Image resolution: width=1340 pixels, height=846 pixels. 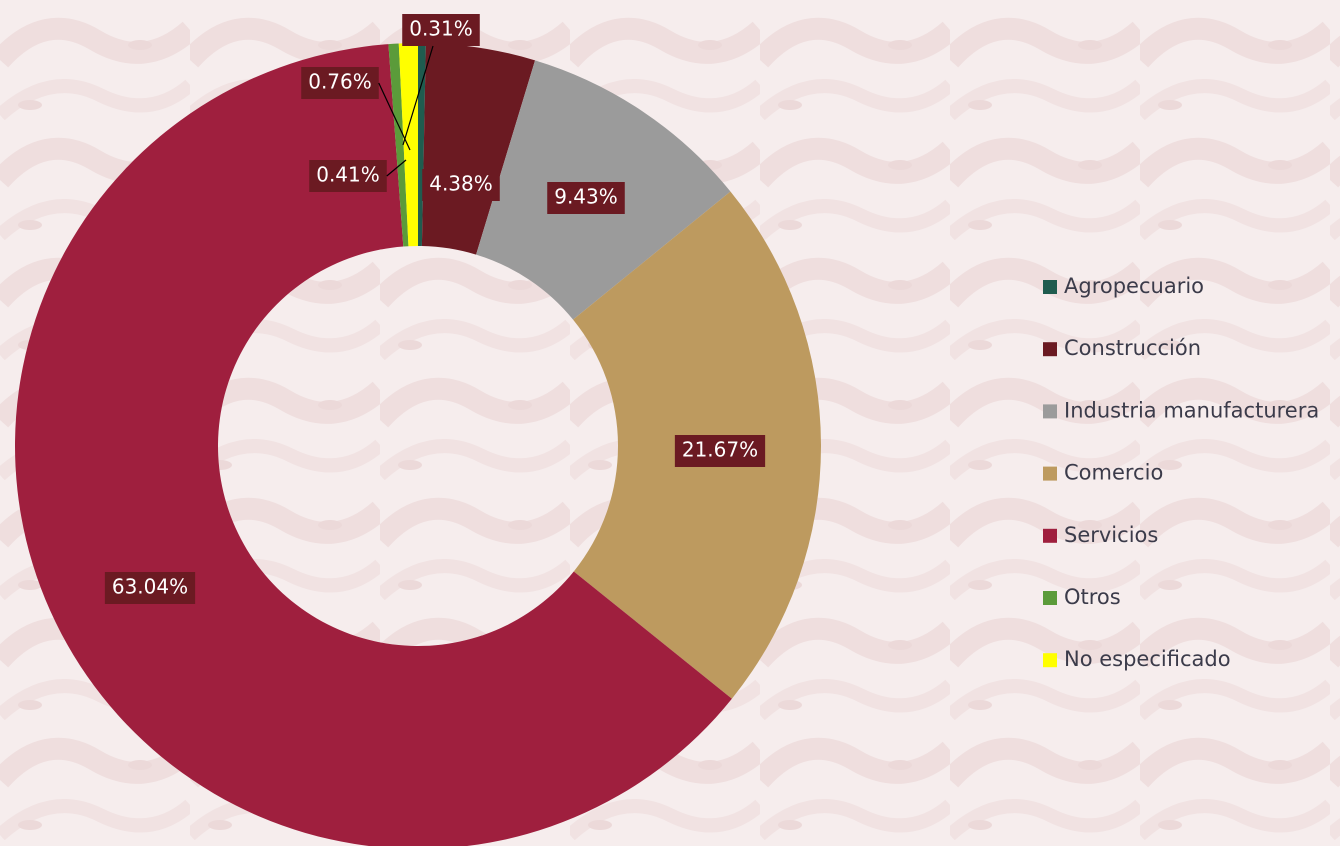 I want to click on data-label-text: 4.38%, so click(x=461, y=184).